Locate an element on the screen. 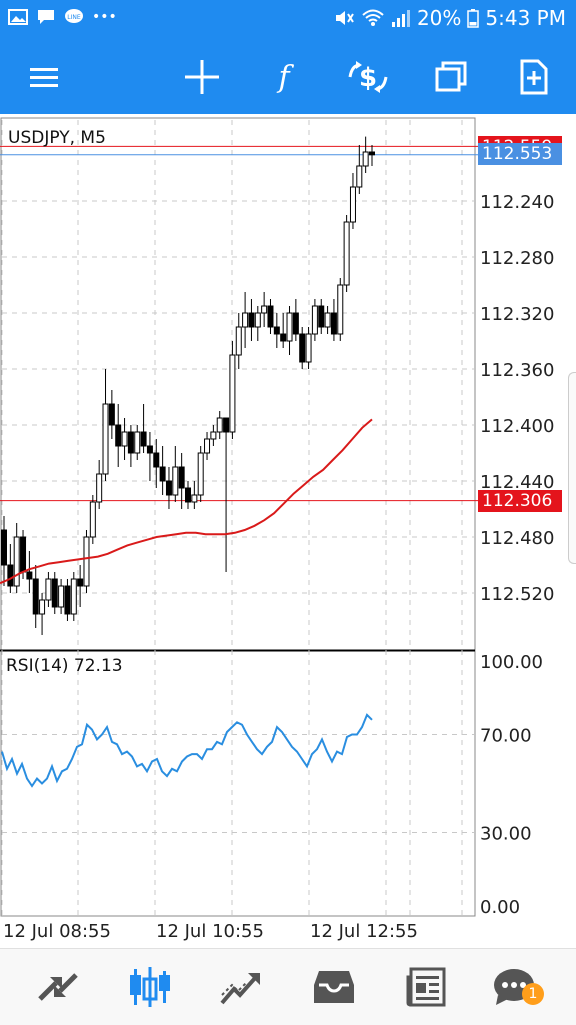 The height and width of the screenshot is (1025, 576). nav-history is located at coordinates (334, 987).